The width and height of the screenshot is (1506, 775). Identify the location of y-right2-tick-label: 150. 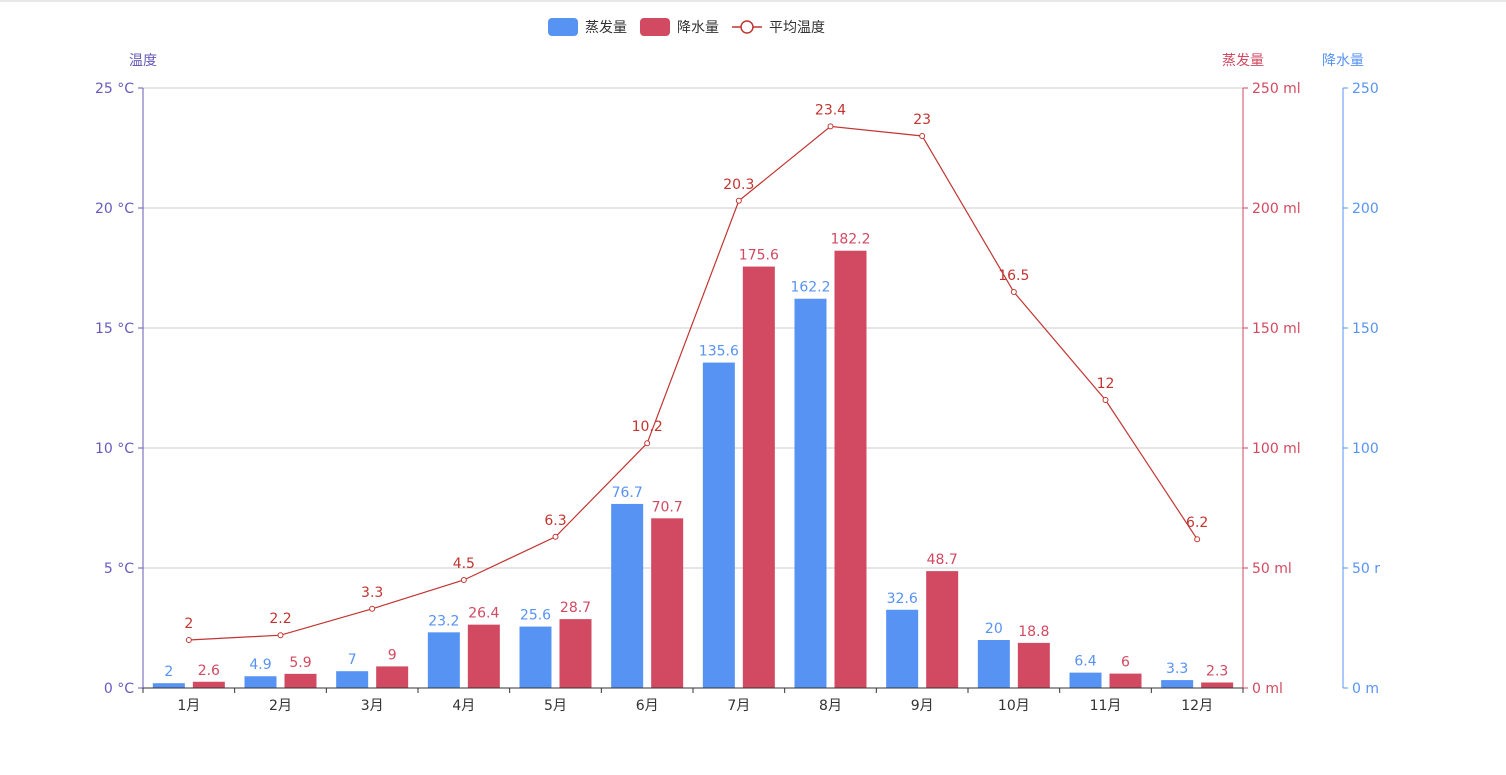
(1365, 329).